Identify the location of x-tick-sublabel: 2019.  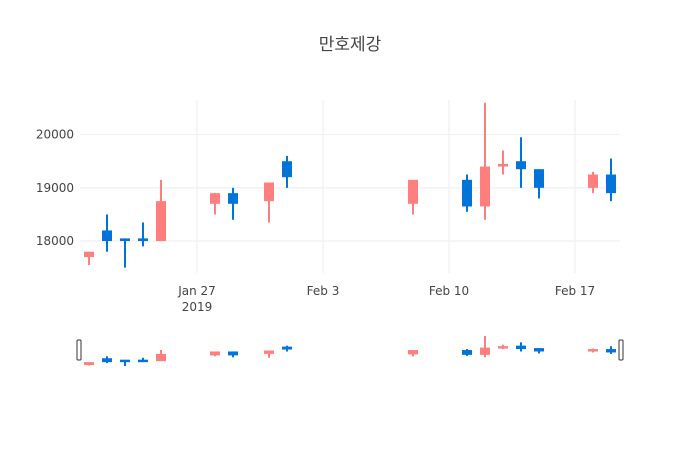
(197, 307).